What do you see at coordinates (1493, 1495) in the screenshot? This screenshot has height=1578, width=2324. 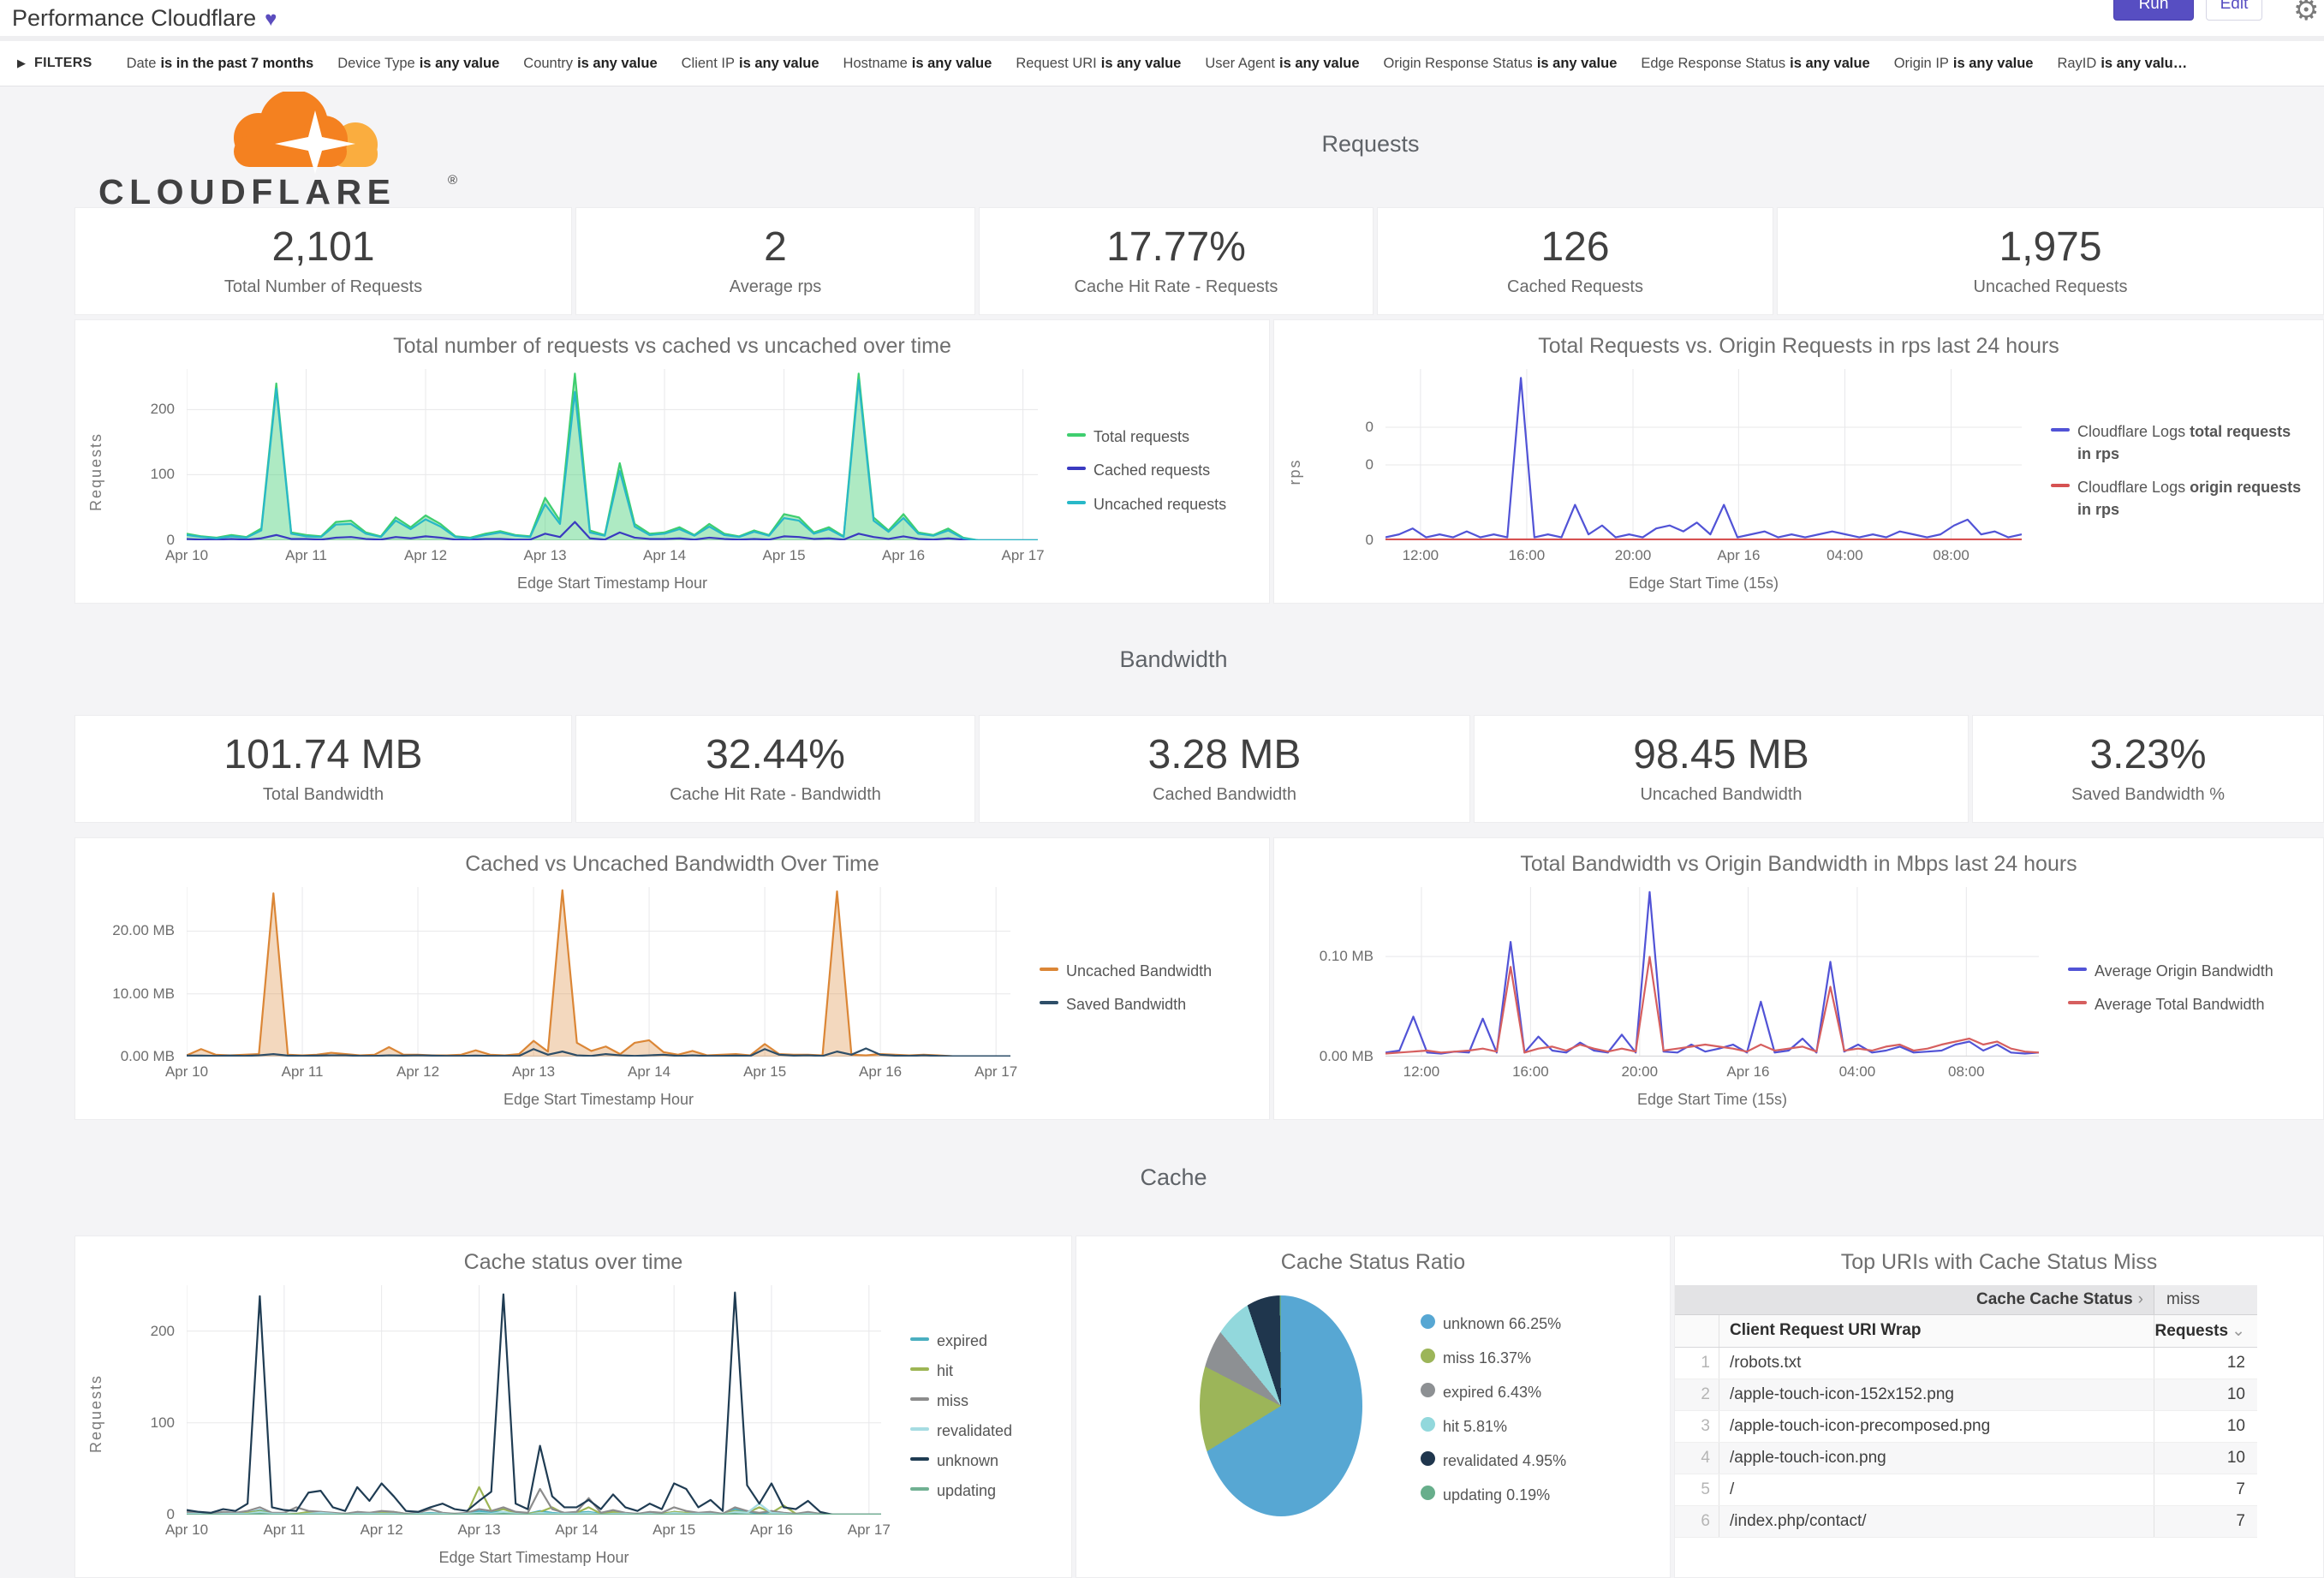 I see `legend-pie-updating: updating 0.19%` at bounding box center [1493, 1495].